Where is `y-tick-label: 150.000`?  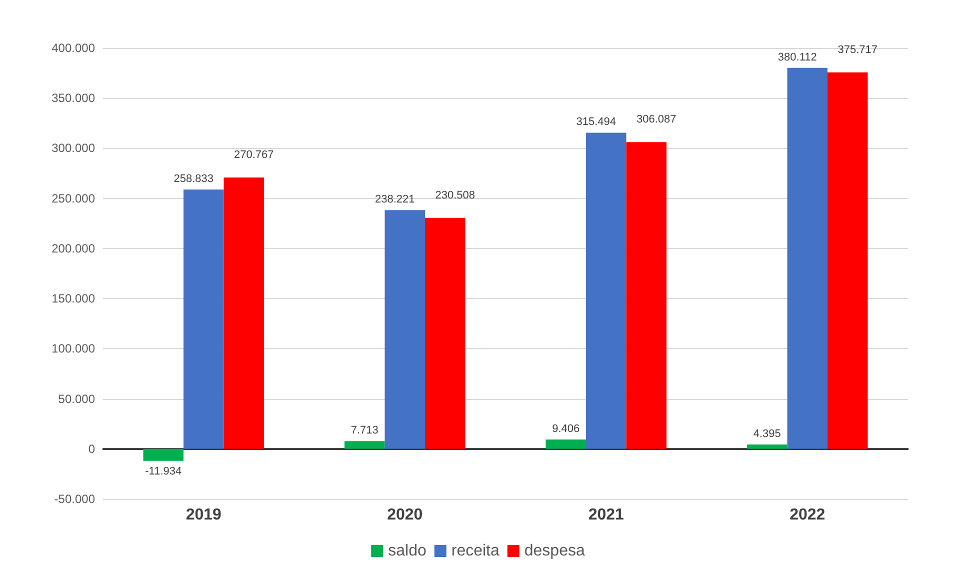
y-tick-label: 150.000 is located at coordinates (74, 299).